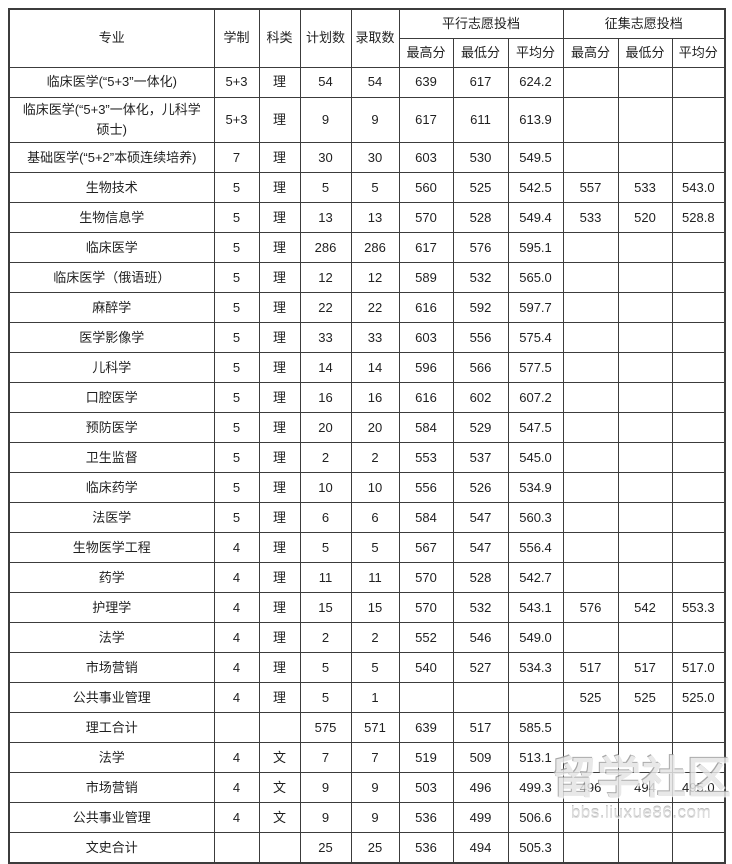  What do you see at coordinates (698, 218) in the screenshot?
I see `cell-collect-avg: 528.8` at bounding box center [698, 218].